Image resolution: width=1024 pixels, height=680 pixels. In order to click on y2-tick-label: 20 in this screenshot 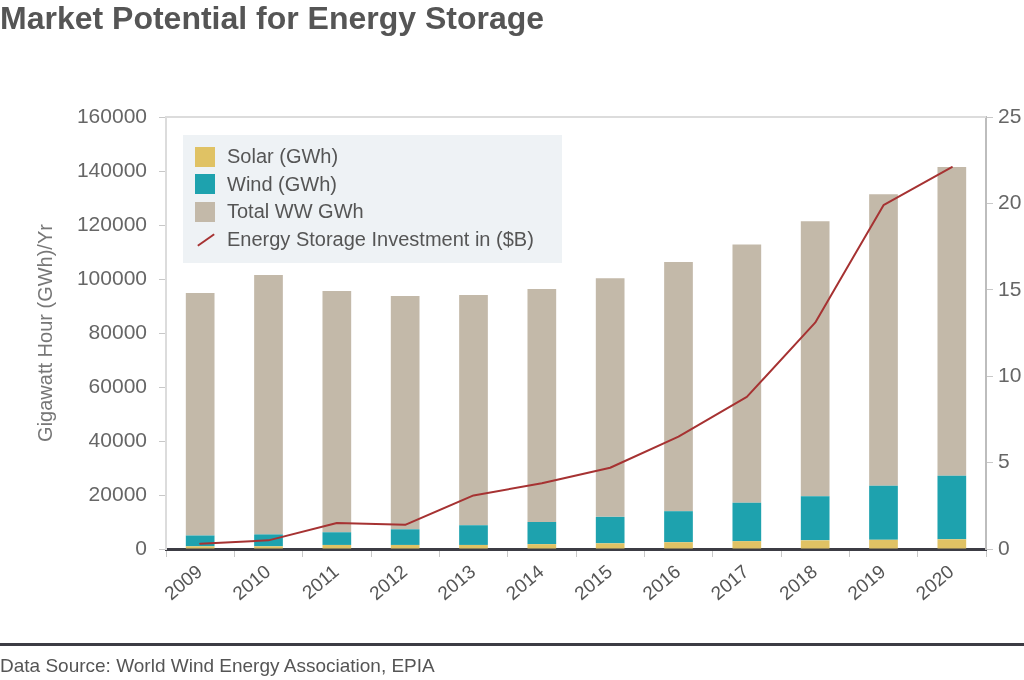, I will do `click(1010, 202)`.